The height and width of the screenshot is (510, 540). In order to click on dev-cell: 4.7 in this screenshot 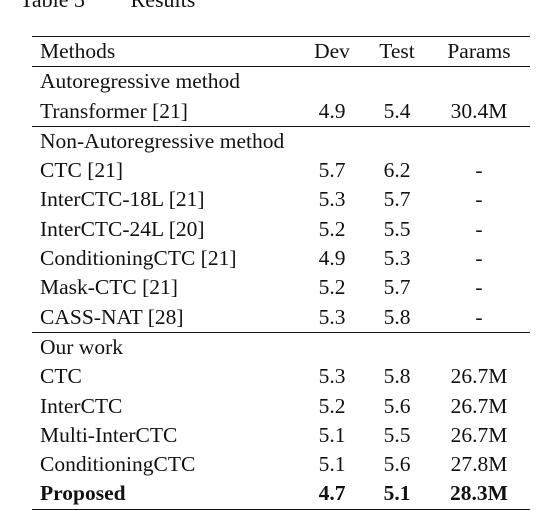, I will do `click(332, 494)`.